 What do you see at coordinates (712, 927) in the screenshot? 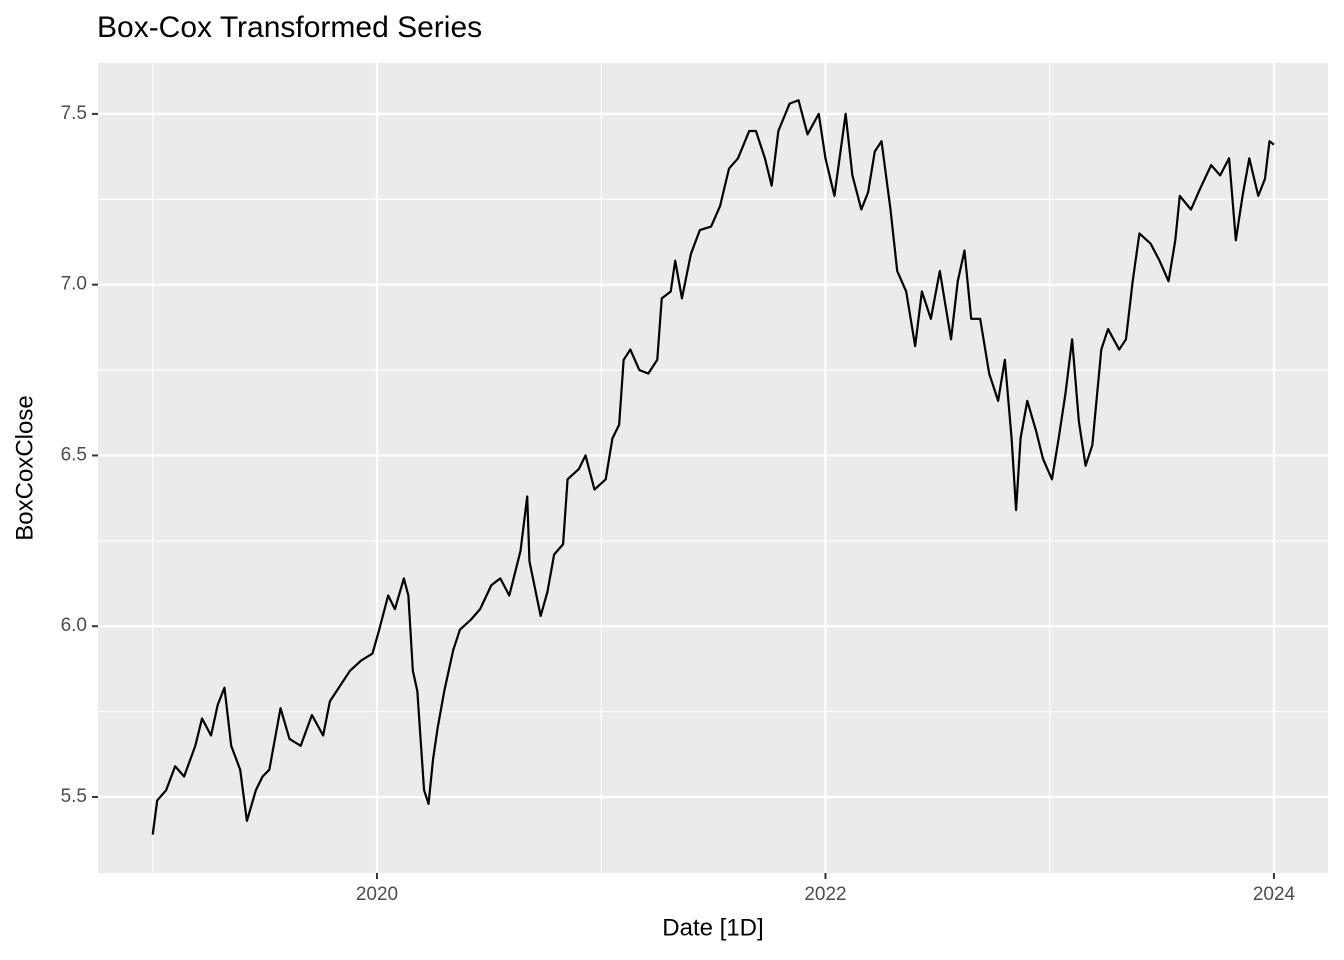
I see `x-axis-label: Date [1D]` at bounding box center [712, 927].